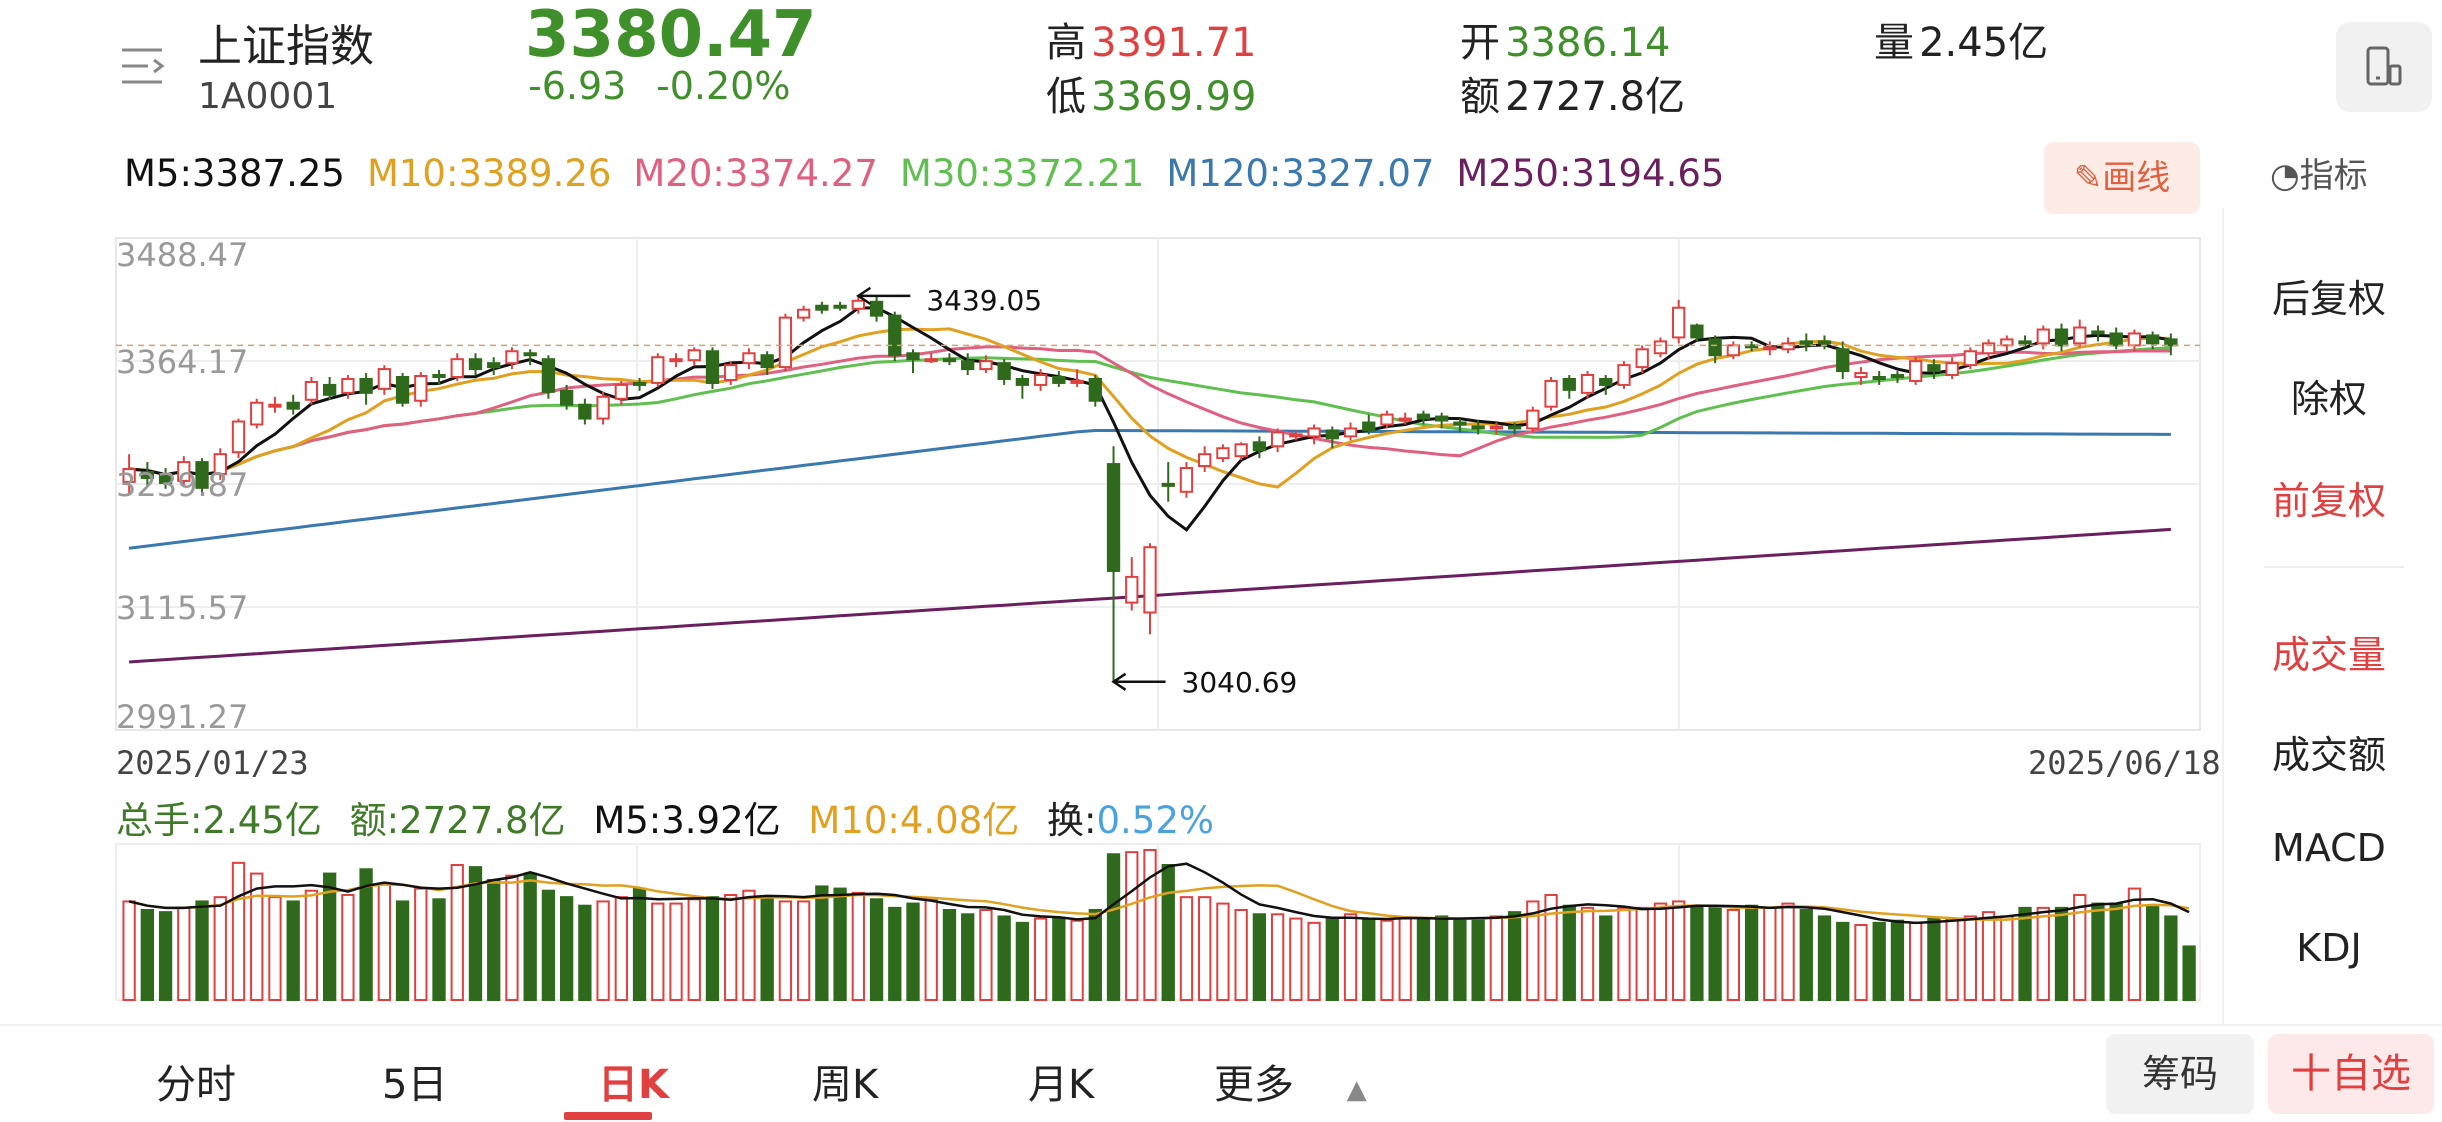 Image resolution: width=2442 pixels, height=1122 pixels. I want to click on amount-value: 2727.8亿, so click(1595, 97).